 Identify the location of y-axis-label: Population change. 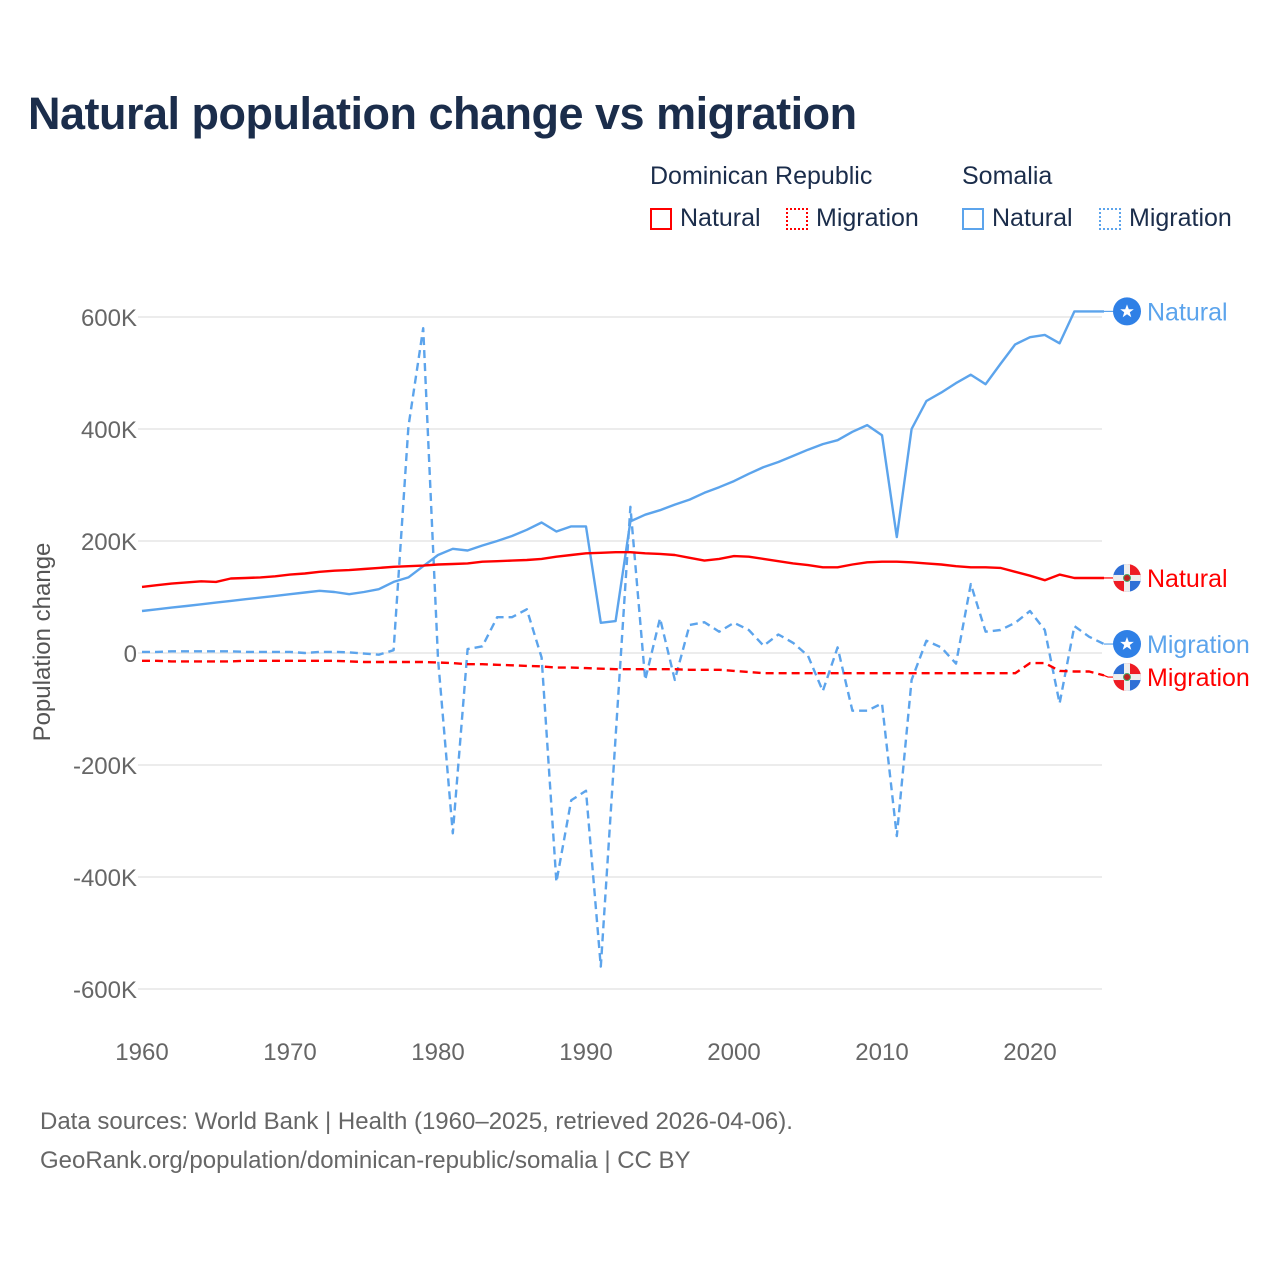
(42, 642).